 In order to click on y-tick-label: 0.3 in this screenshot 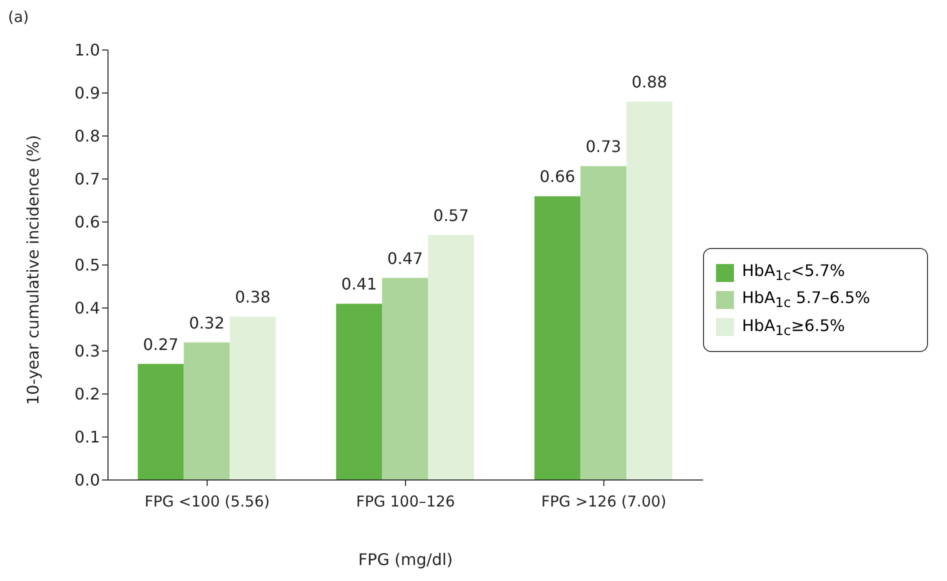, I will do `click(87, 351)`.